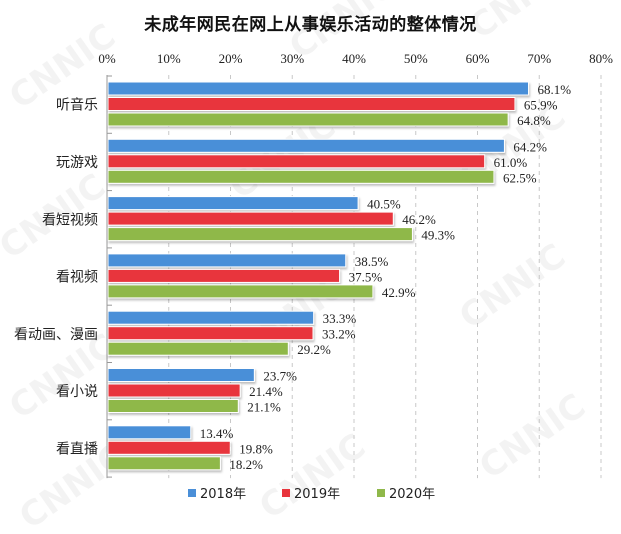 The image size is (621, 534). Describe the element at coordinates (292, 58) in the screenshot. I see `x-tick-label: 30%` at that location.